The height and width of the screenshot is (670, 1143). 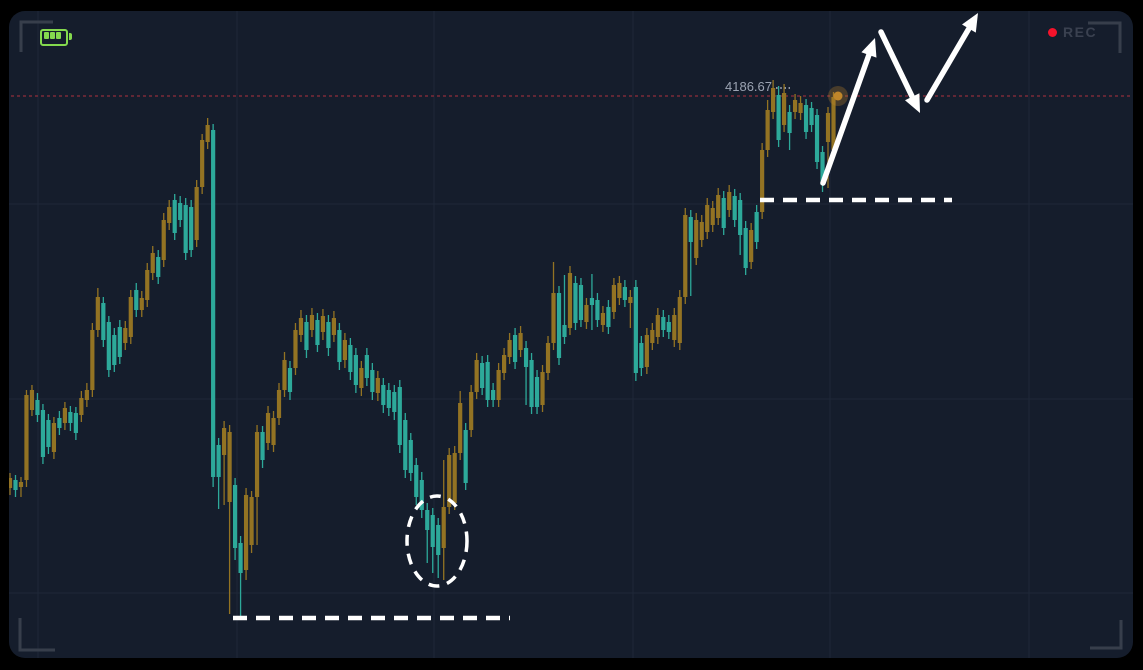 I want to click on battery-icon, so click(x=56, y=37).